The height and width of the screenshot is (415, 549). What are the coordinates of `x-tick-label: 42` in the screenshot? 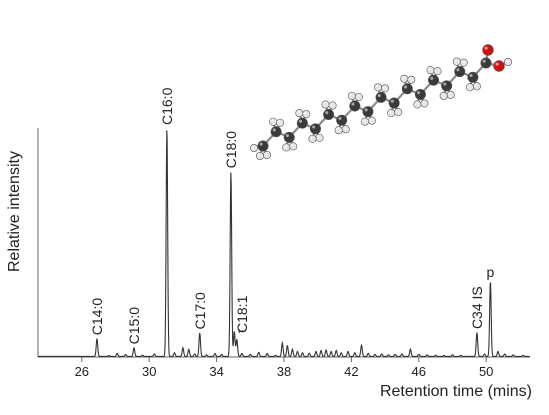 It's located at (351, 371).